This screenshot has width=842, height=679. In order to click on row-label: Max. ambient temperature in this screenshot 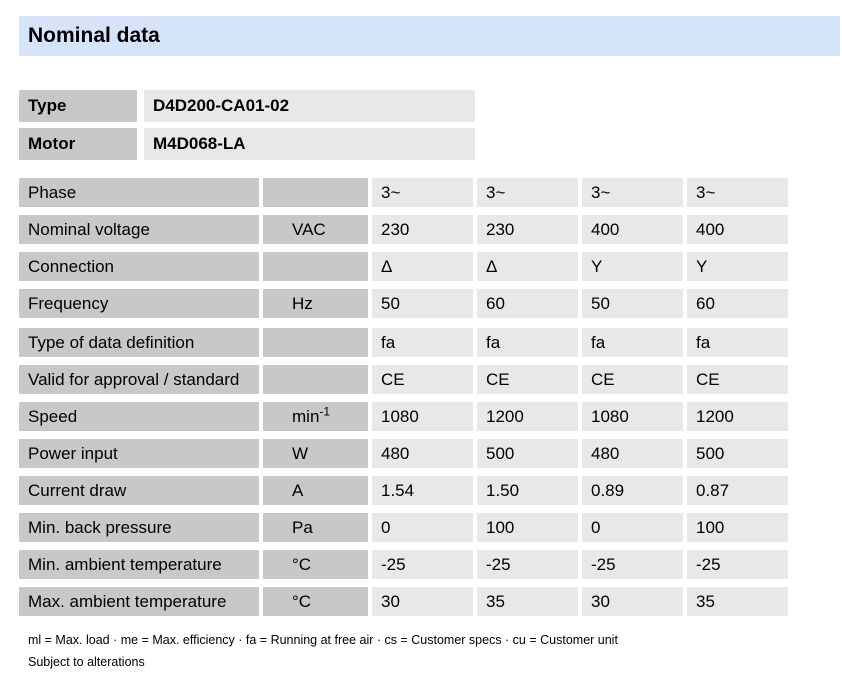, I will do `click(139, 601)`.